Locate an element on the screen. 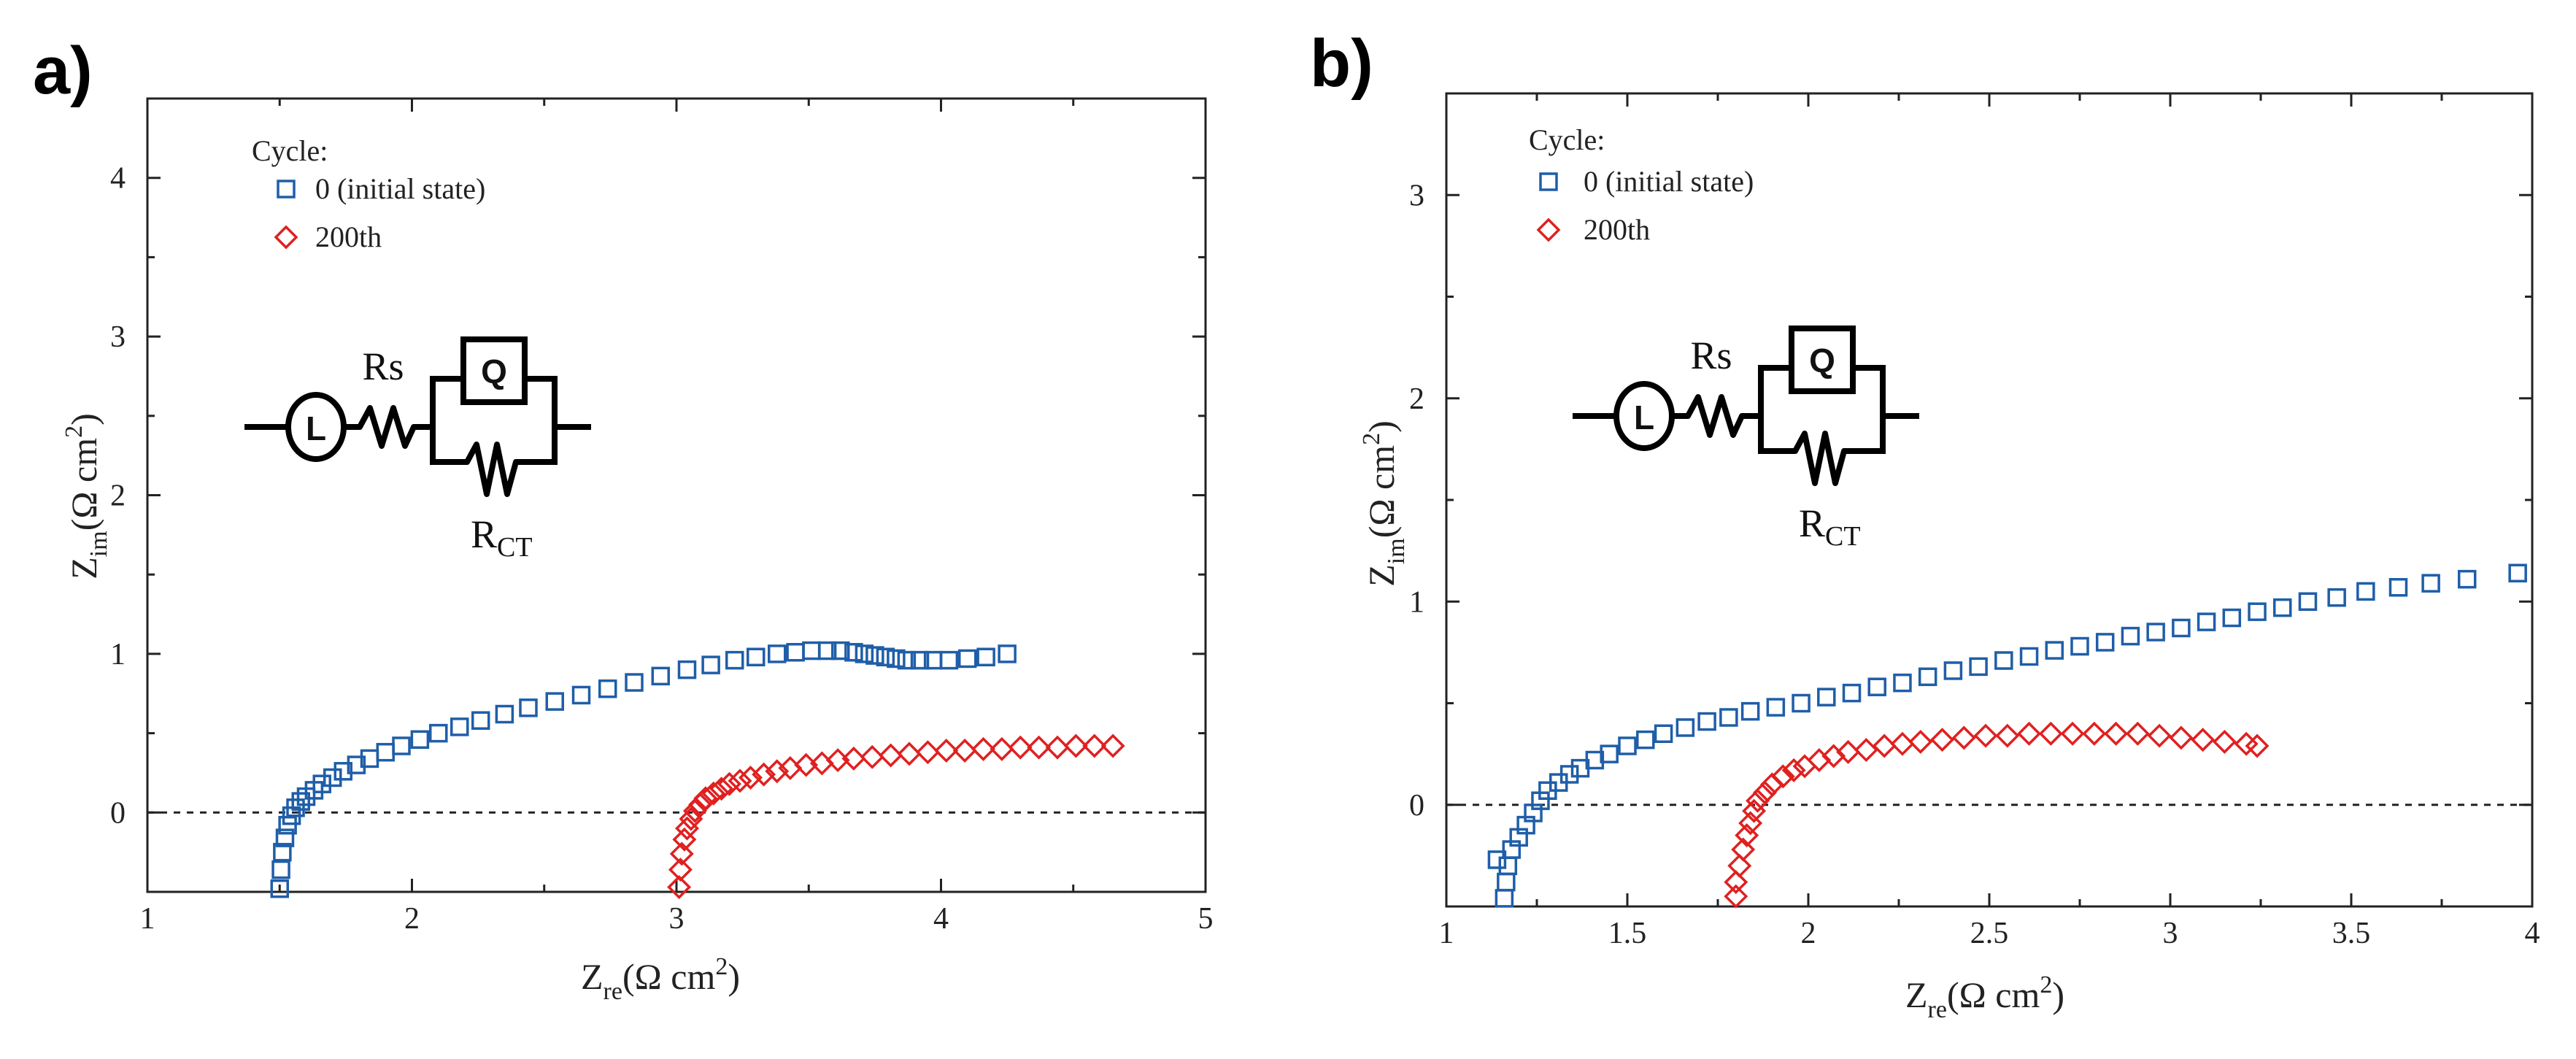 The height and width of the screenshot is (1059, 2576). x-axis-label-close: ) is located at coordinates (734, 976).